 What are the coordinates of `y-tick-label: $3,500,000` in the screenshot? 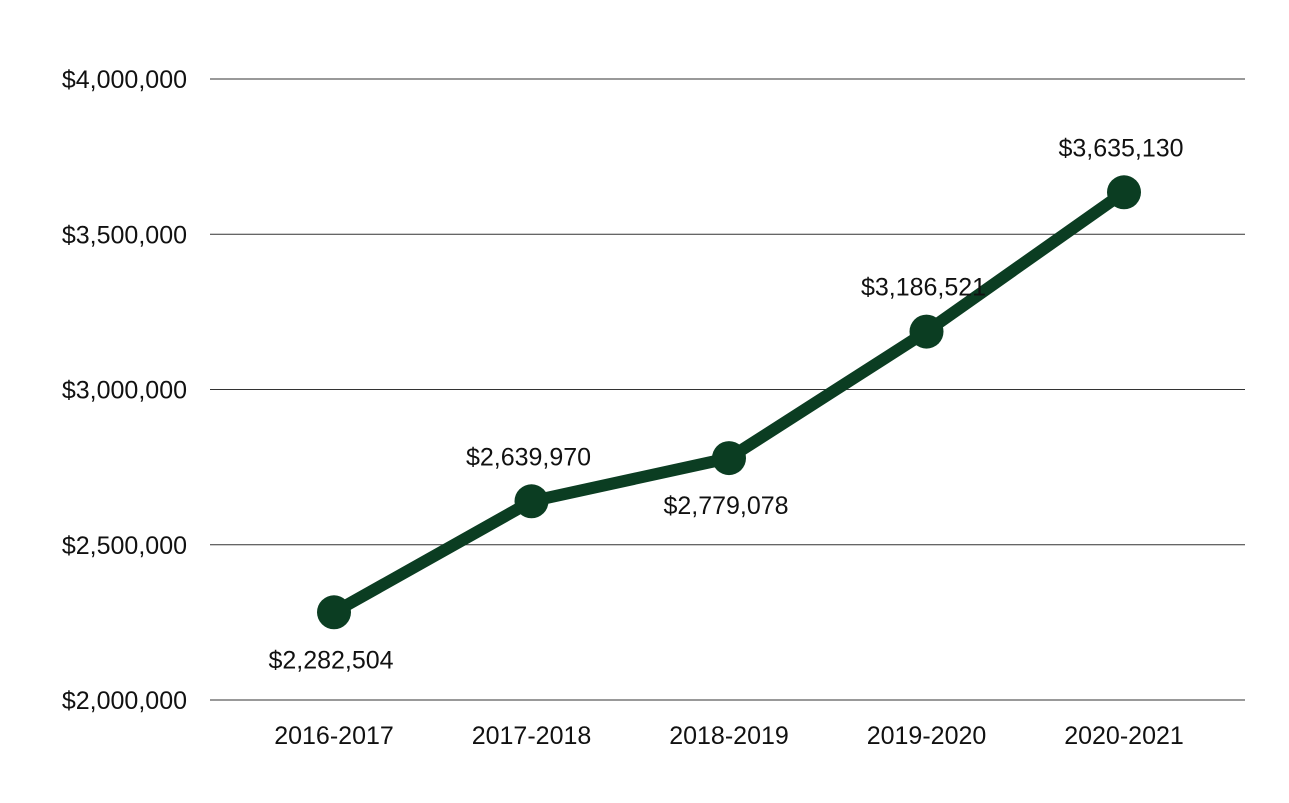 It's located at (124, 235).